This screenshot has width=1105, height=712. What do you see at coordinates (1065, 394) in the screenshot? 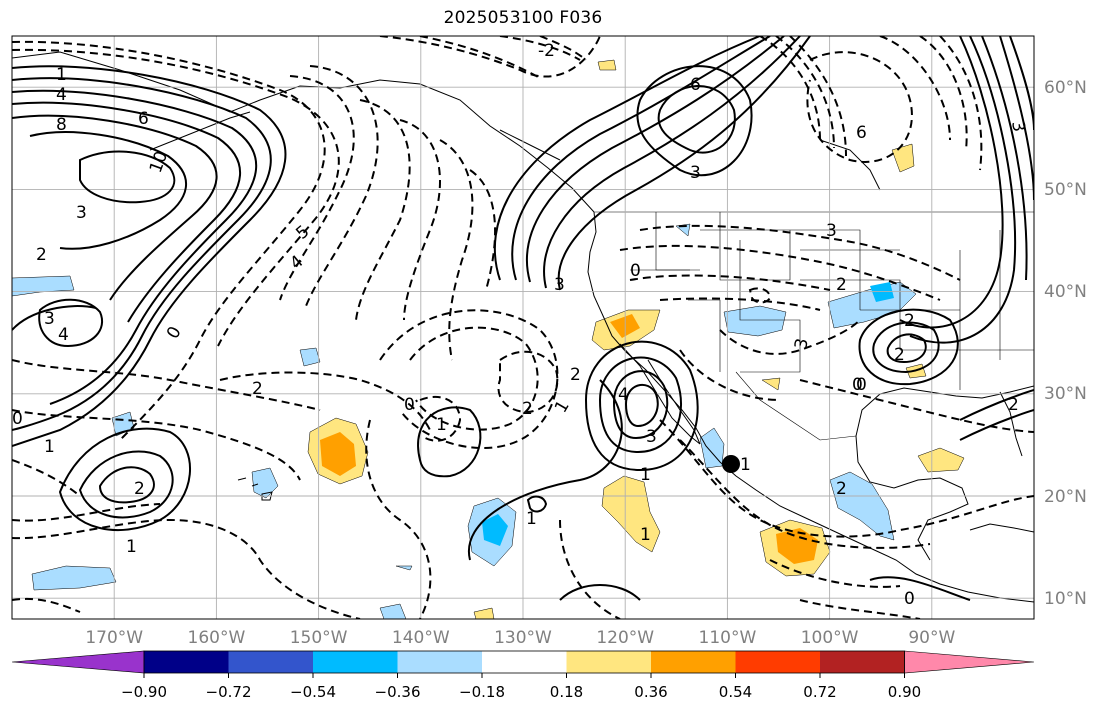
I see `lat-tick-label: 30°N` at bounding box center [1065, 394].